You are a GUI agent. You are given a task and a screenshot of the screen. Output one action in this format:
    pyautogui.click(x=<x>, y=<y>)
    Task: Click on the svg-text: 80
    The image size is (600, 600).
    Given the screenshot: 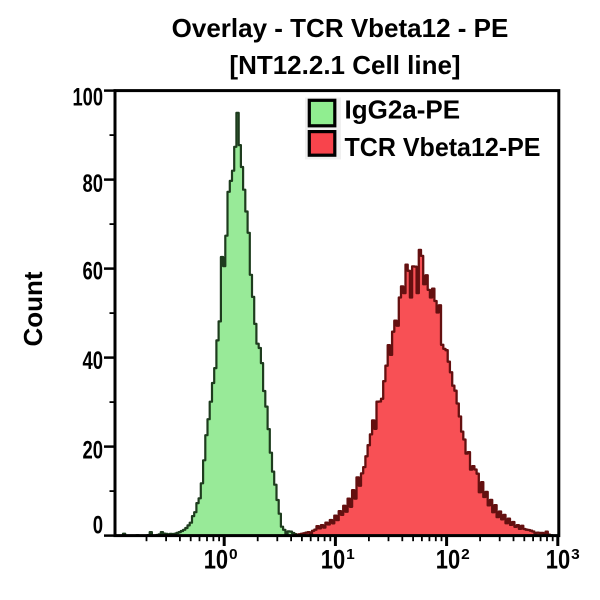 What is the action you would take?
    pyautogui.click(x=93, y=184)
    